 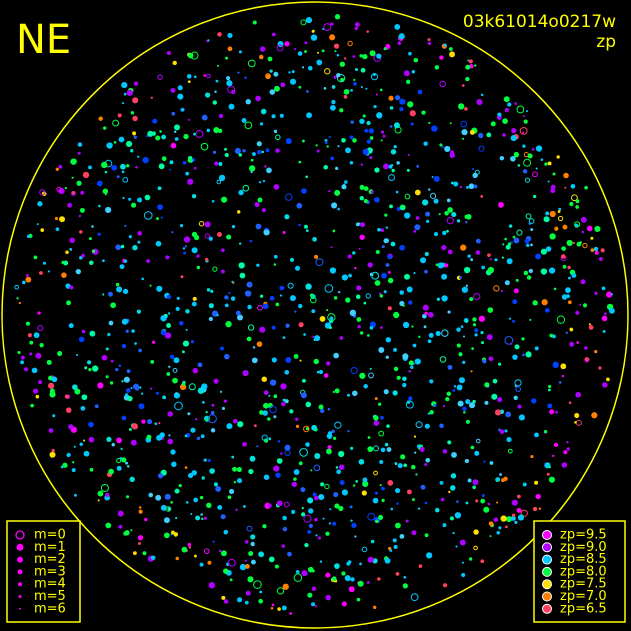 I want to click on magnitude-legend: m=0m=1m=2m=3m=4m=5m=6, so click(x=40, y=572).